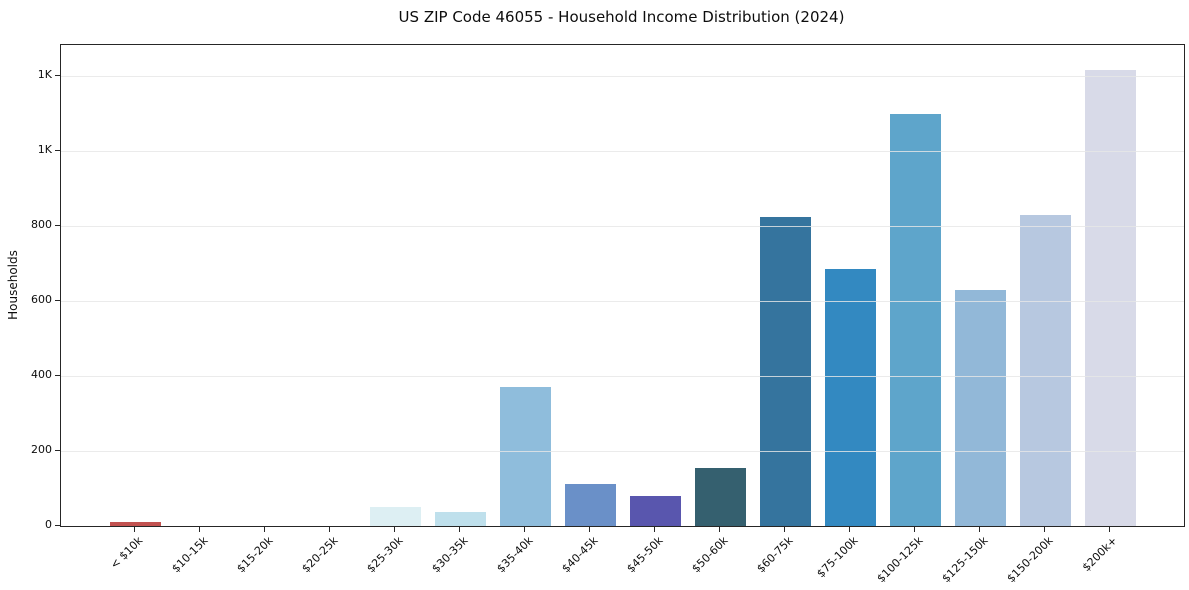  What do you see at coordinates (590, 505) in the screenshot?
I see `bar-40-45k` at bounding box center [590, 505].